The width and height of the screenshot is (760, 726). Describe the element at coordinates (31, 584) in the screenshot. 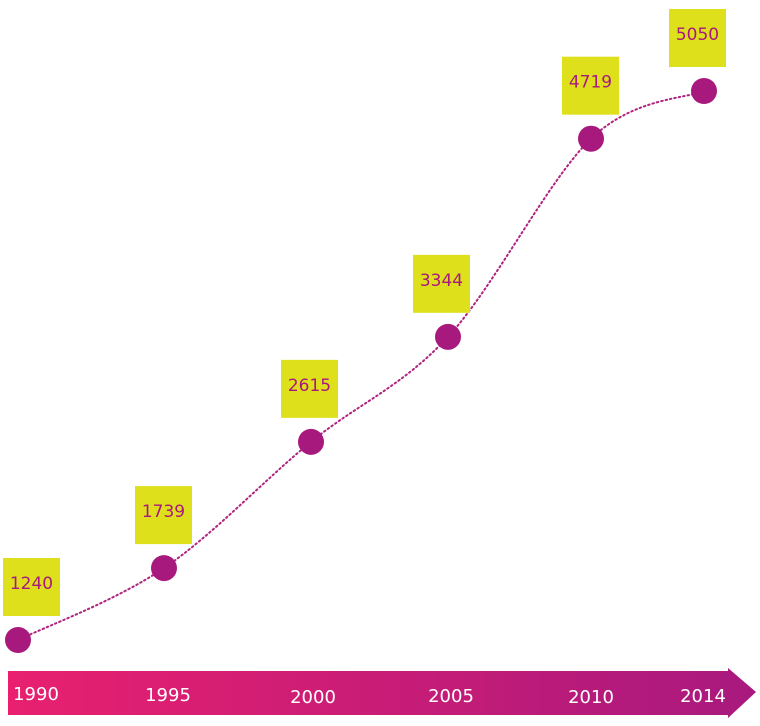

I see `data-label-1990: 1240` at that location.